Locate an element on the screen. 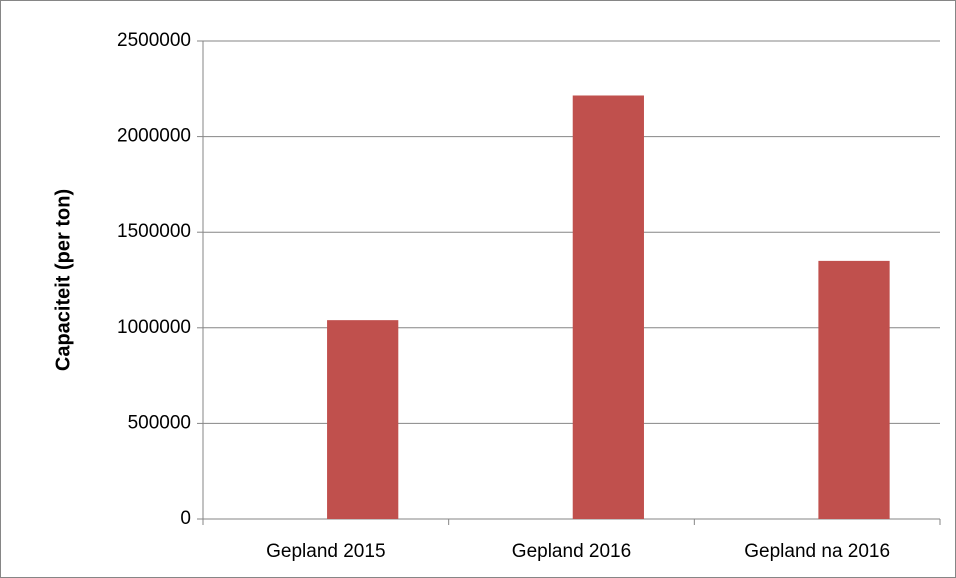 This screenshot has width=956, height=578. y-tick-label: 500000 is located at coordinates (159, 422).